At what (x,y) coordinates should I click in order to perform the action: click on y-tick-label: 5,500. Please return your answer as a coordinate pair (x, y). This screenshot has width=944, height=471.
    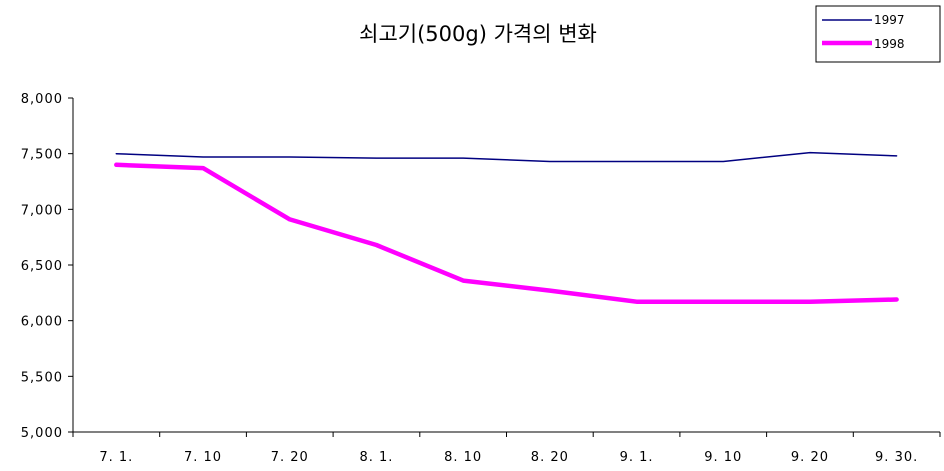
    Looking at the image, I should click on (42, 377).